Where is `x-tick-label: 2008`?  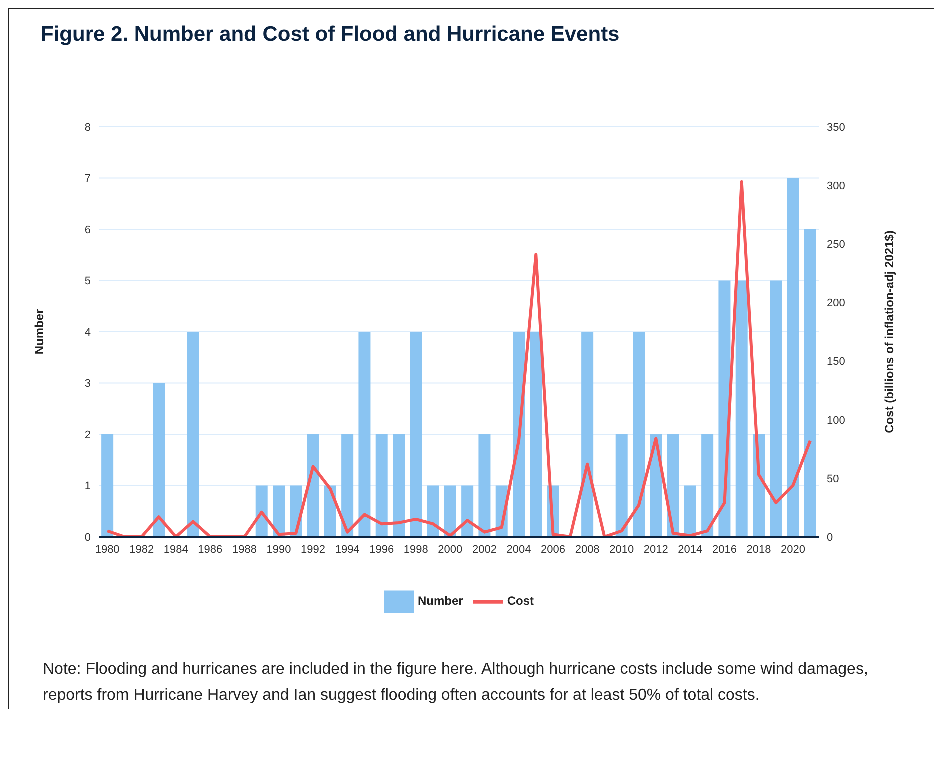 x-tick-label: 2008 is located at coordinates (587, 550).